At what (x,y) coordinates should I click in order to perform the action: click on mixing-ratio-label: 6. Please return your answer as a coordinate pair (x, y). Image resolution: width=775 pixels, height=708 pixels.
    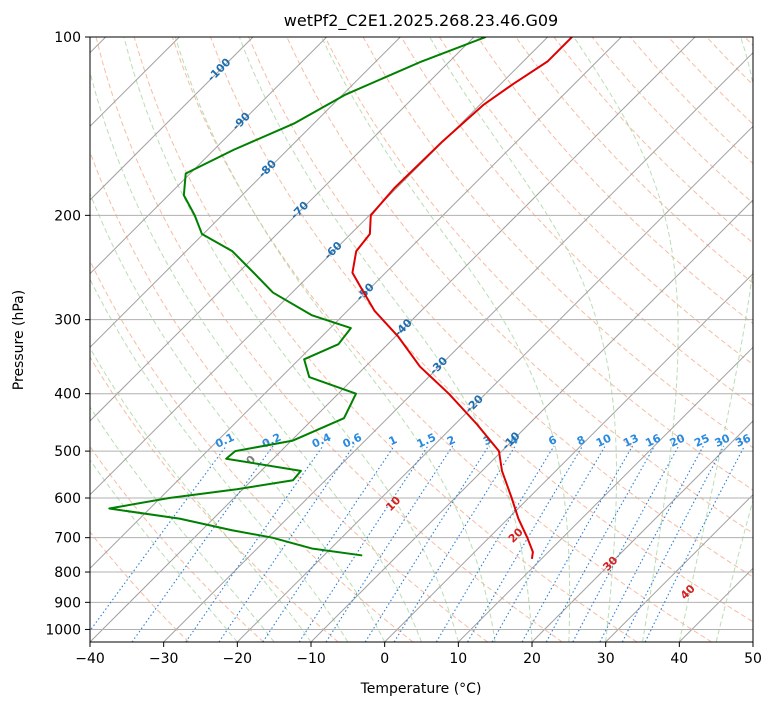
    Looking at the image, I should click on (552, 440).